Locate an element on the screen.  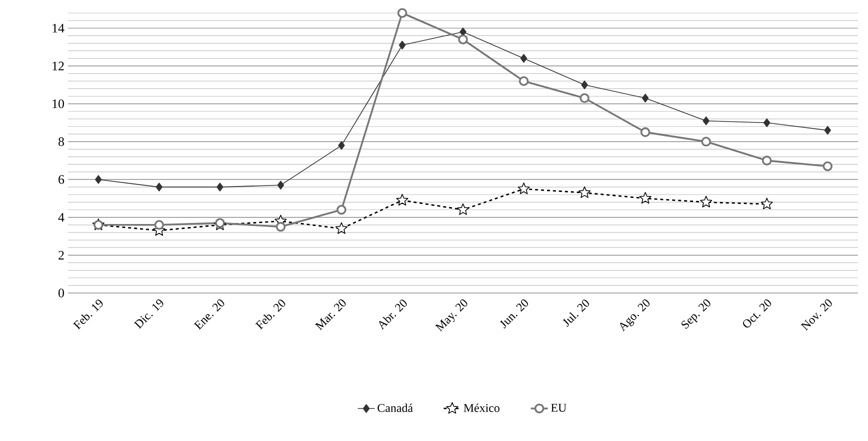
legend-label: EU is located at coordinates (558, 408).